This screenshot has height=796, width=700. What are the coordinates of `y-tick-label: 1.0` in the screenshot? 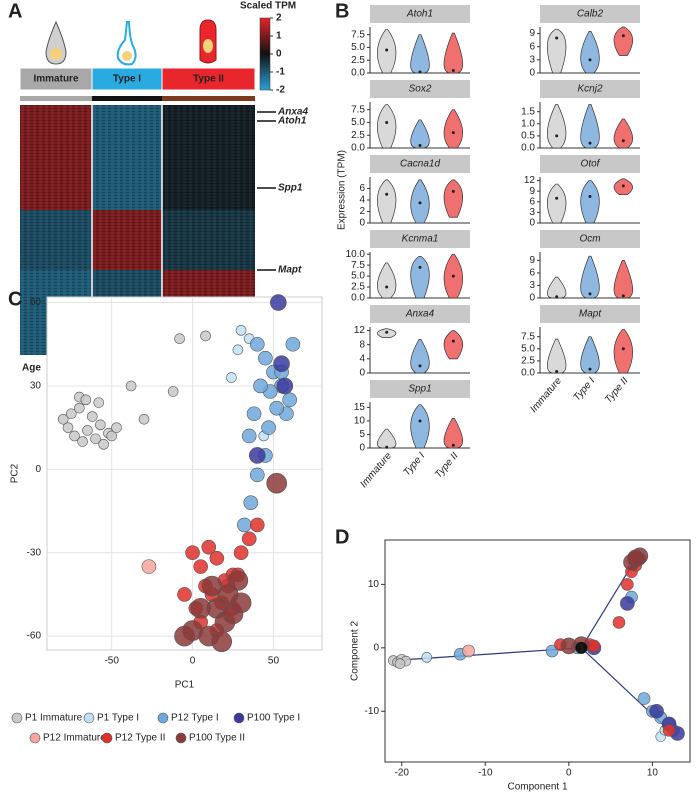 It's located at (528, 123).